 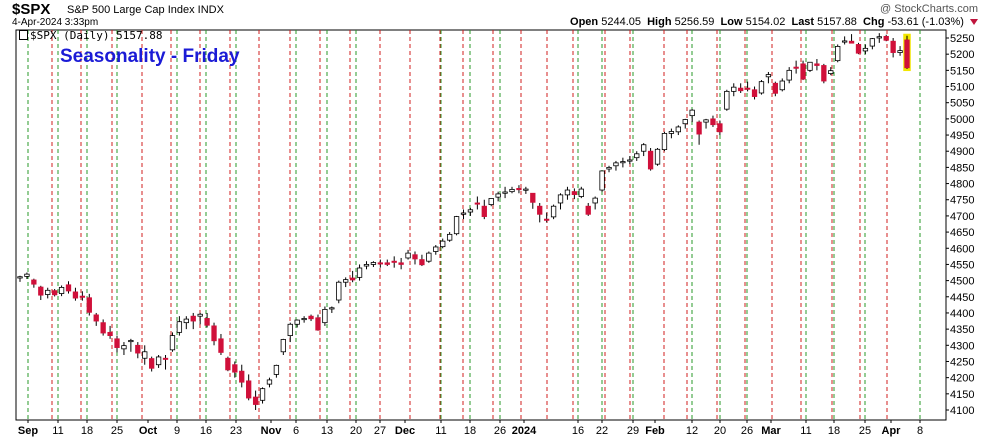 I want to click on y-tick-label: 5000, so click(x=962, y=120).